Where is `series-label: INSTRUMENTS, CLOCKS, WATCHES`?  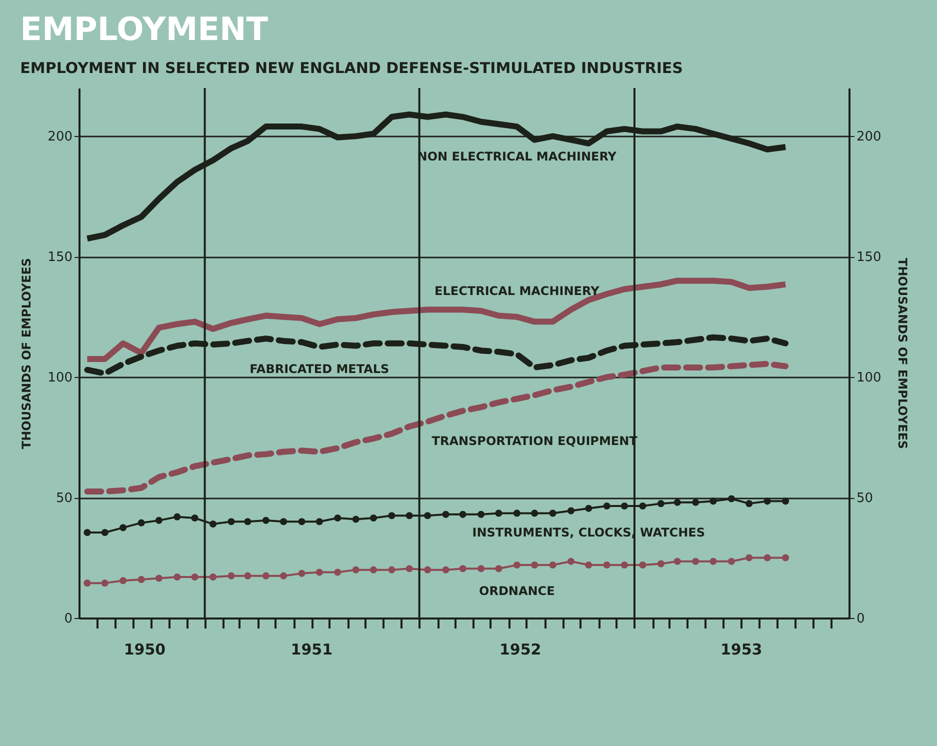 series-label: INSTRUMENTS, CLOCKS, WATCHES is located at coordinates (588, 532).